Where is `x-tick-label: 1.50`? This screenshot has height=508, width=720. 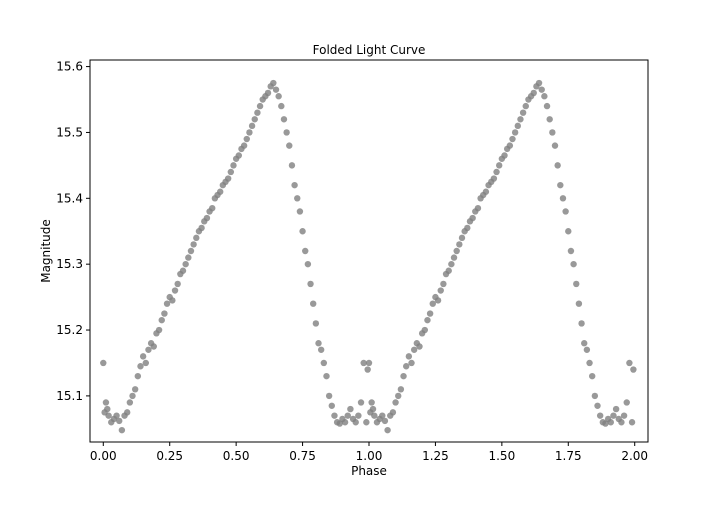 x-tick-label: 1.50 is located at coordinates (501, 456).